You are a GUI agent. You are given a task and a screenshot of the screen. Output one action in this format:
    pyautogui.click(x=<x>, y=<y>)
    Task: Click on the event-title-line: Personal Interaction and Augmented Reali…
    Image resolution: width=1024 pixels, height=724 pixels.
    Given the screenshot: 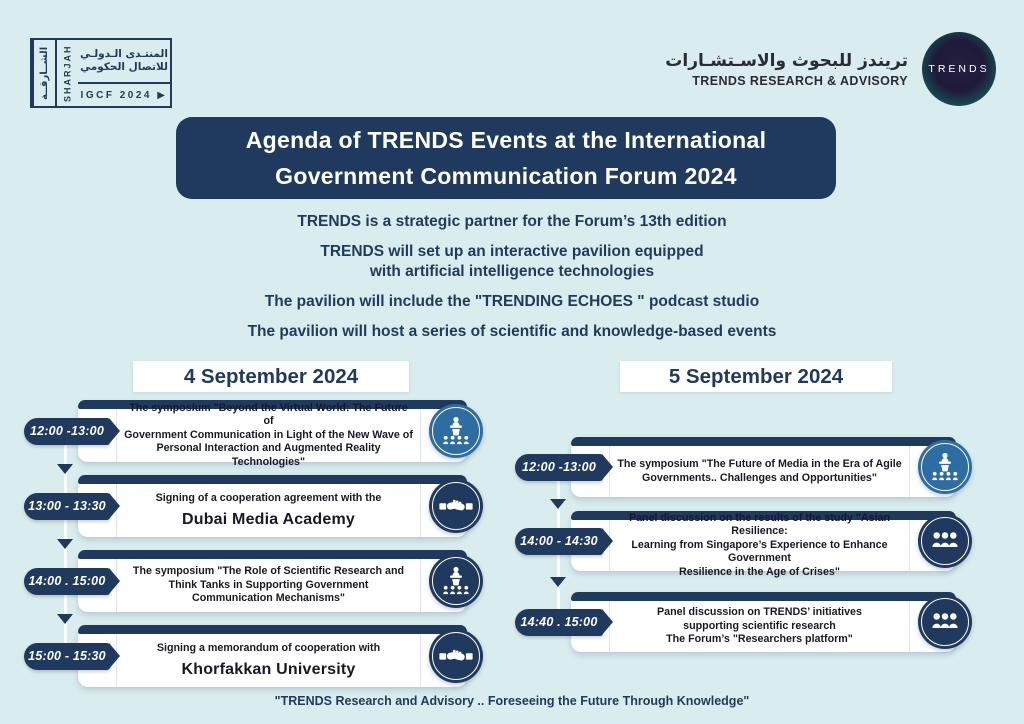 What is the action you would take?
    pyautogui.click(x=268, y=455)
    